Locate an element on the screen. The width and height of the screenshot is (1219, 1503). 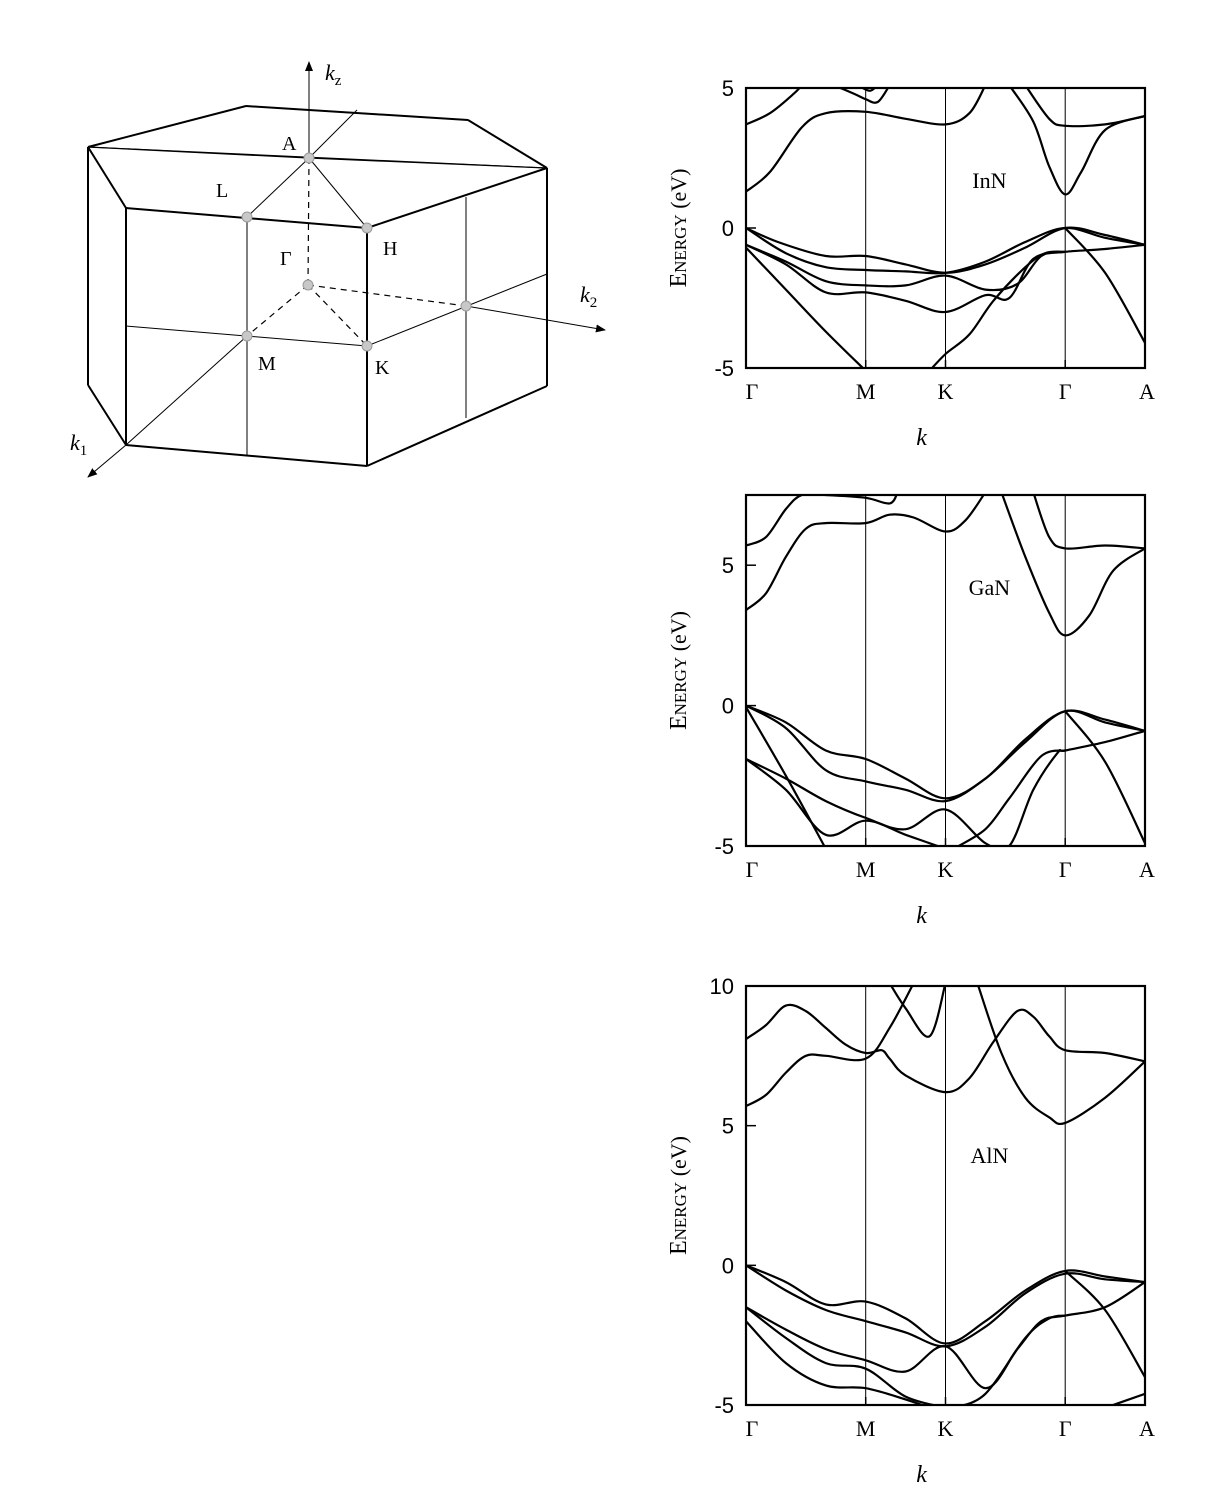
material-label: AlN is located at coordinates (989, 1155).